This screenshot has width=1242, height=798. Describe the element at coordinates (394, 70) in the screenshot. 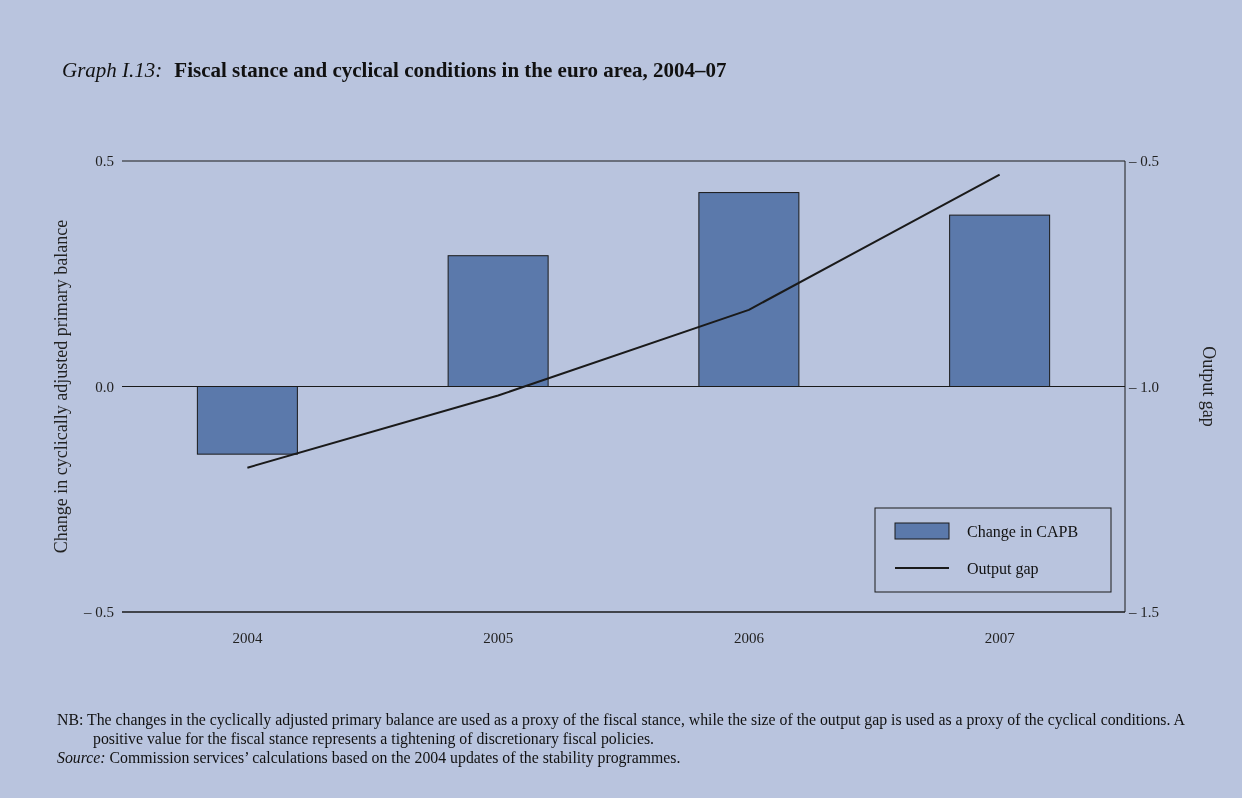

I see `chart-title: Graph I.13: Fiscal stance and cyclical conditions in the euro area, 2004–07` at that location.